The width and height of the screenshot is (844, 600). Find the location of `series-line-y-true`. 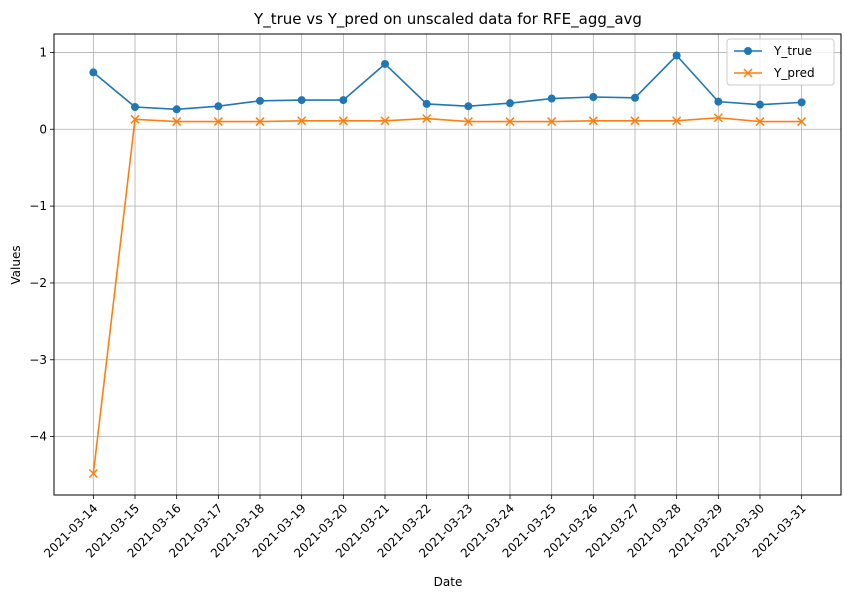

series-line-y-true is located at coordinates (447, 82).